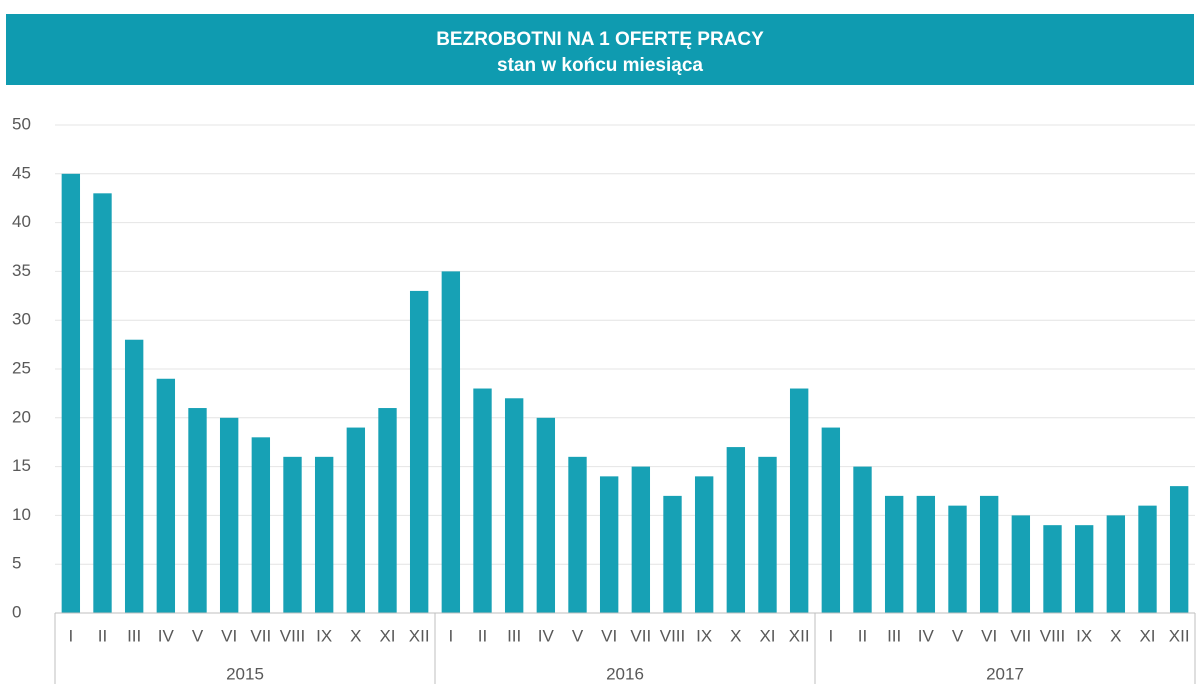 The image size is (1200, 684). Describe the element at coordinates (21, 514) in the screenshot. I see `y-tick-label: 10` at that location.